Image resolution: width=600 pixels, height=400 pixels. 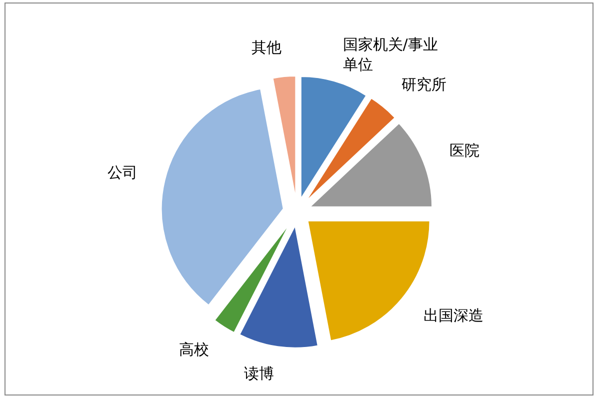 I want to click on slice-label: 研究所, so click(x=424, y=85).